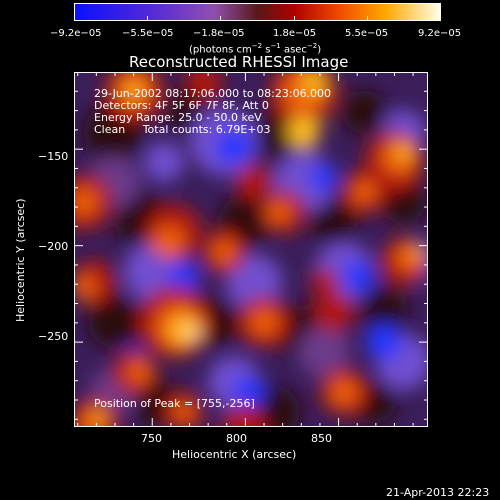  I want to click on colorbar-units: (photons cm−2 s−1 asec−2), so click(255, 49).